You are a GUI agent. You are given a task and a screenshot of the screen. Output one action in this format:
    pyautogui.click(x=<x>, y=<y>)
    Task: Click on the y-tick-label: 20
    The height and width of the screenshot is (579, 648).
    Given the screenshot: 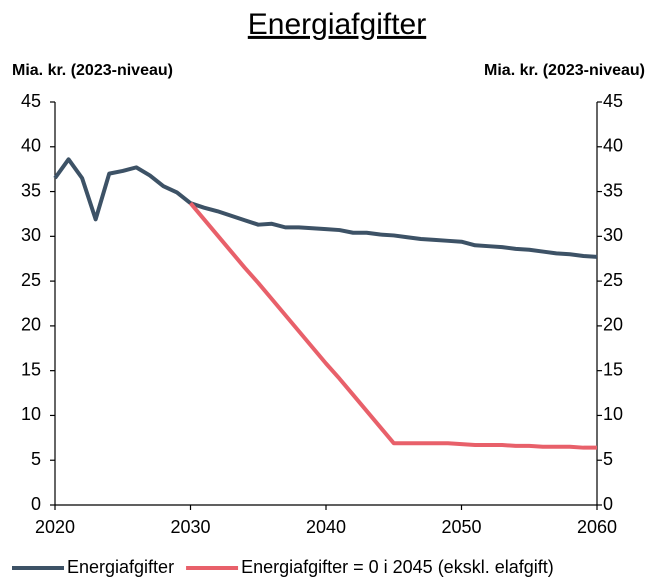 What is the action you would take?
    pyautogui.click(x=31, y=325)
    